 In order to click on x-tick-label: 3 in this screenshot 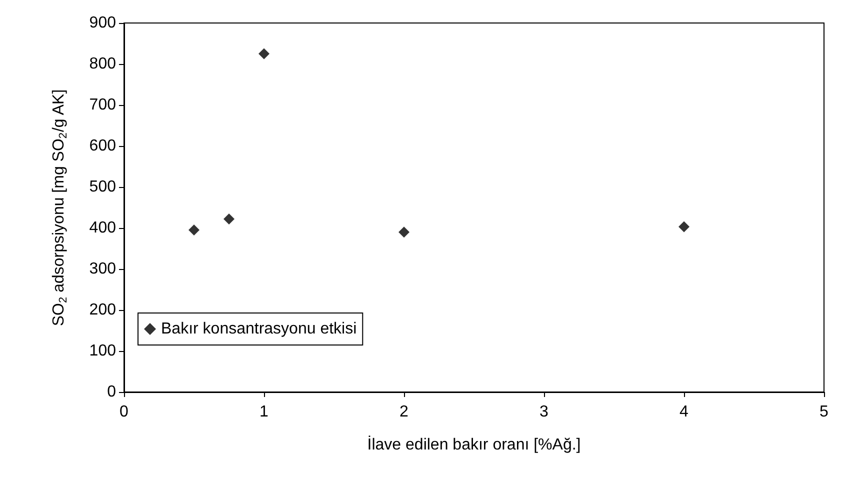, I will do `click(544, 412)`.